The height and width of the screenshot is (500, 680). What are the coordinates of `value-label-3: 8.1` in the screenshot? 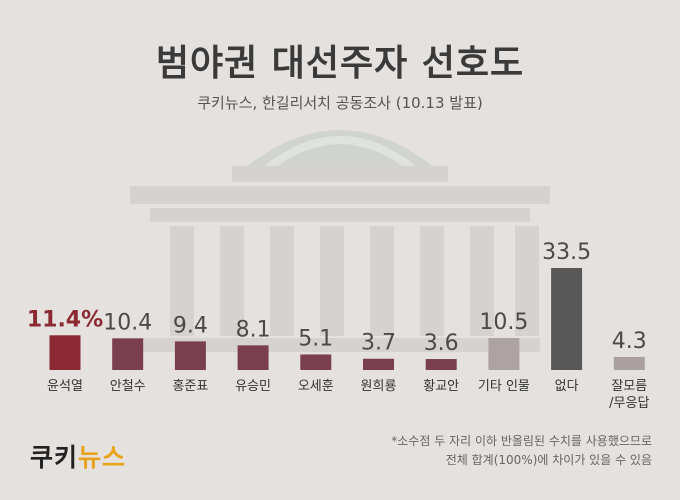 It's located at (253, 329).